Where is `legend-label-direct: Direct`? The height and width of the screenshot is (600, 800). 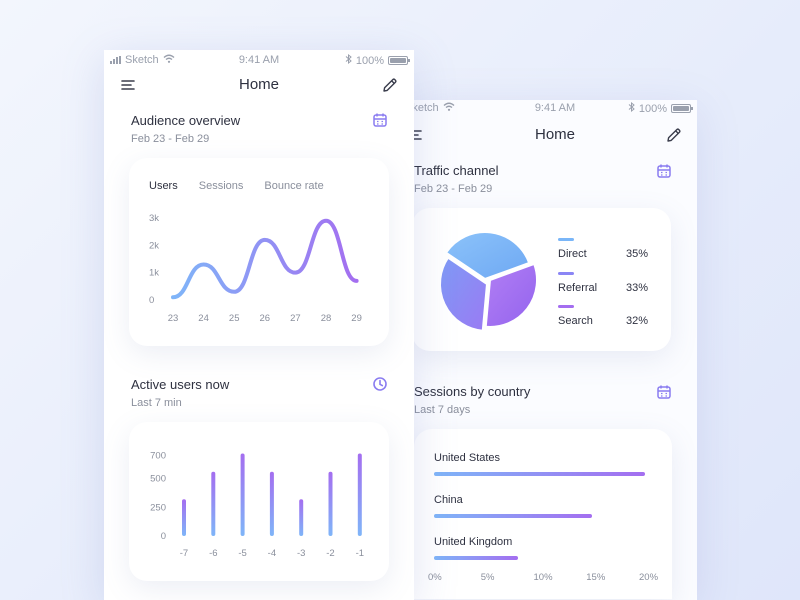 legend-label-direct: Direct is located at coordinates (572, 254).